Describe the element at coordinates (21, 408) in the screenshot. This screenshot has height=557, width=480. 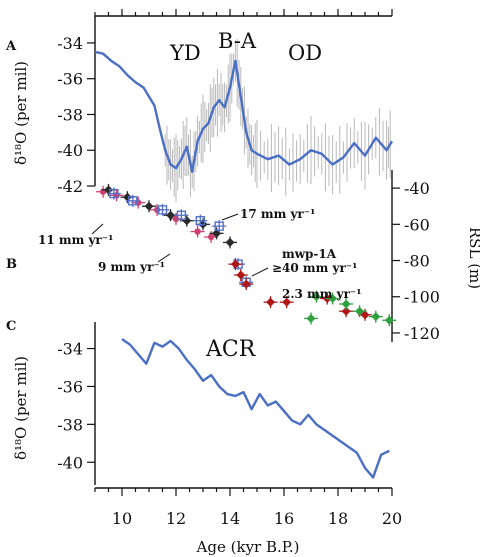
I see `panel-c-y-label: δ¹⁸O (per mil)` at that location.